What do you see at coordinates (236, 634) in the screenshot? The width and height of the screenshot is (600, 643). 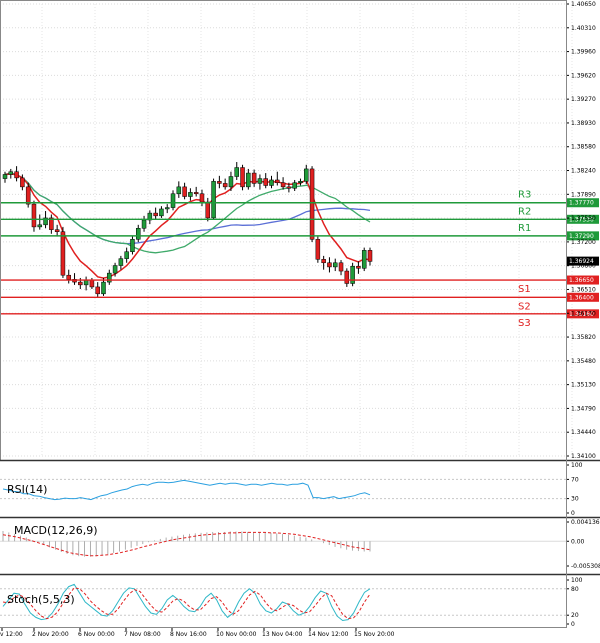 I see `time-tick-label: 10 Nov 00:00` at bounding box center [236, 634].